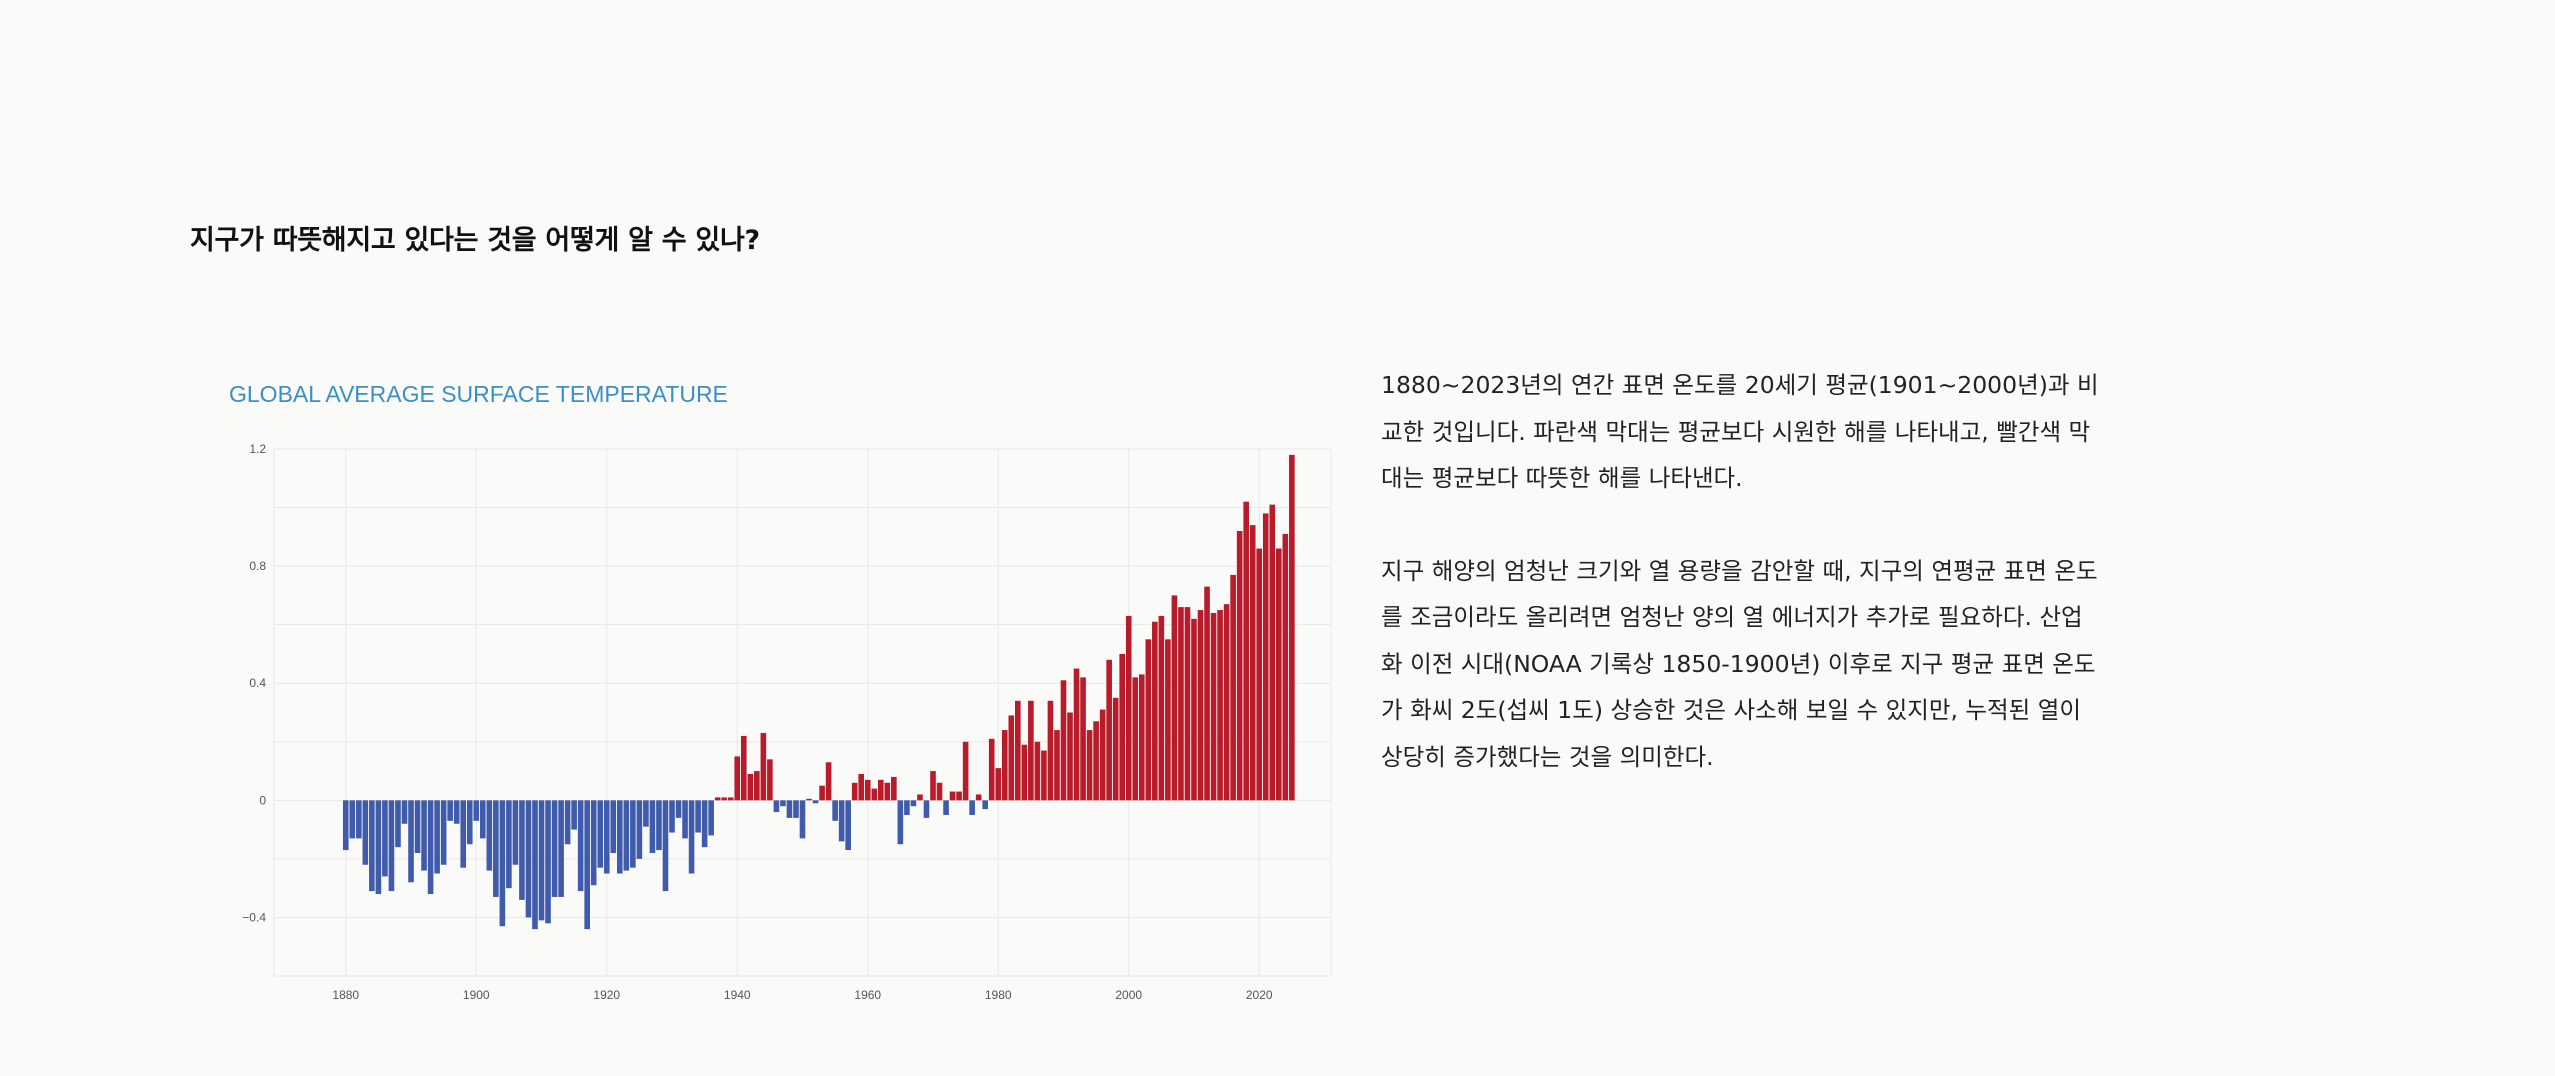 Image resolution: width=2555 pixels, height=1076 pixels. I want to click on bar-2011, so click(1200, 705).